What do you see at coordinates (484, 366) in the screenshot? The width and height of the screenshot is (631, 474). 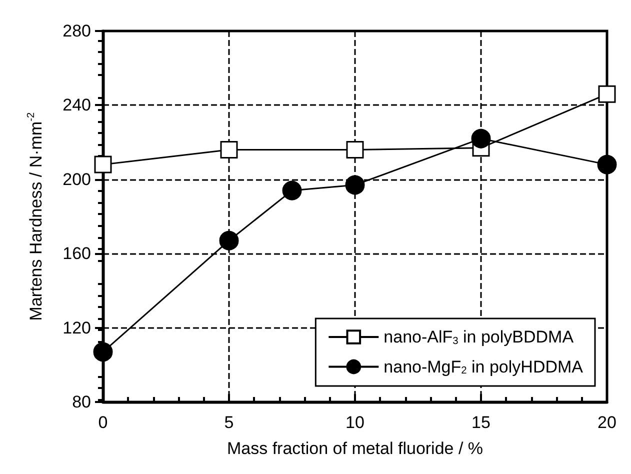 I see `legend-label: nano-MgF2 in polyHDDMA` at bounding box center [484, 366].